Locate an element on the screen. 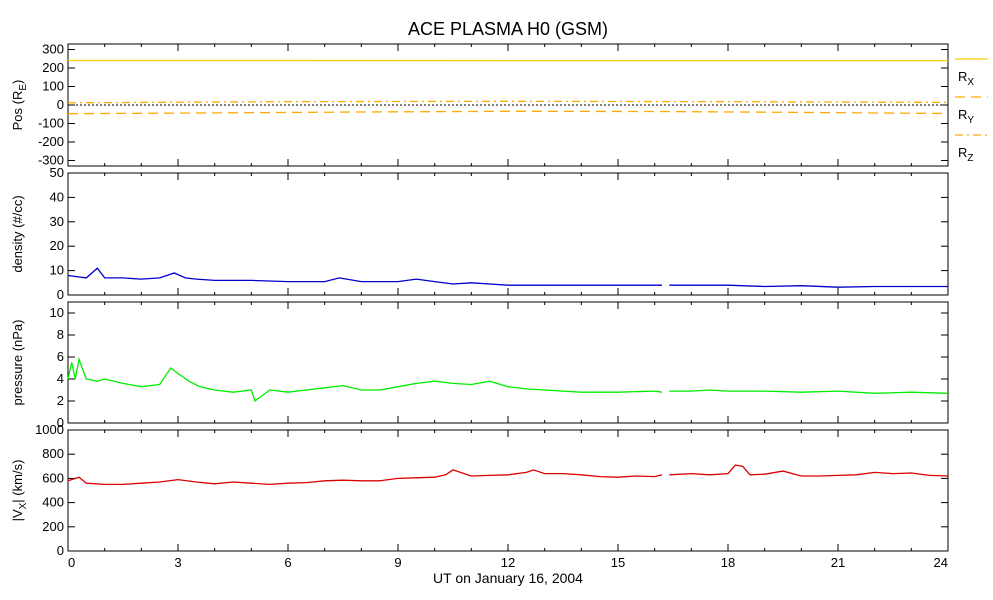  y-tick-label: 8 is located at coordinates (60, 334).